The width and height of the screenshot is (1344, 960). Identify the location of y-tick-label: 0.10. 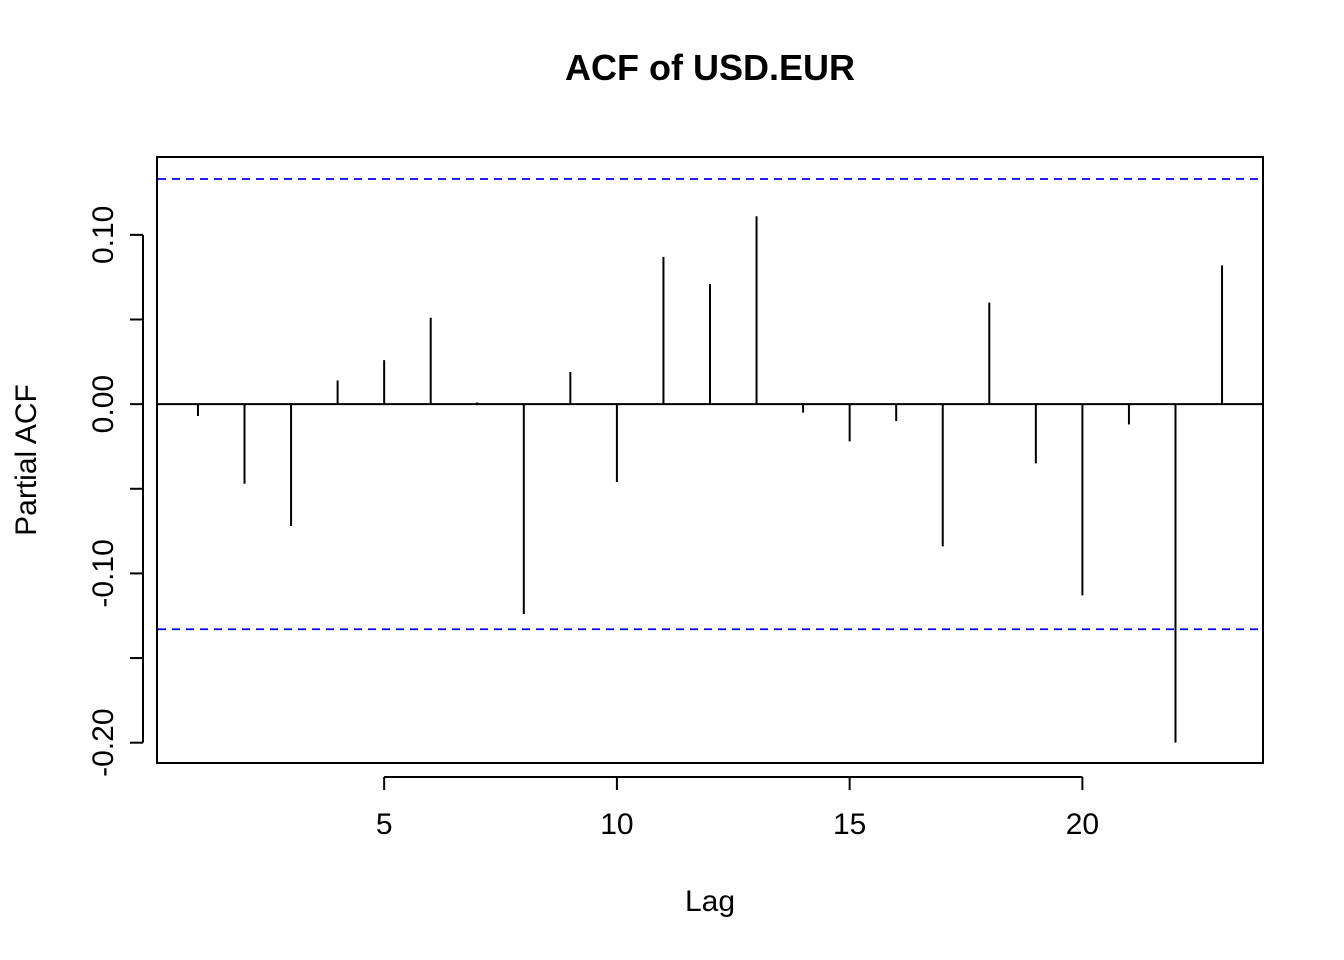
(103, 235).